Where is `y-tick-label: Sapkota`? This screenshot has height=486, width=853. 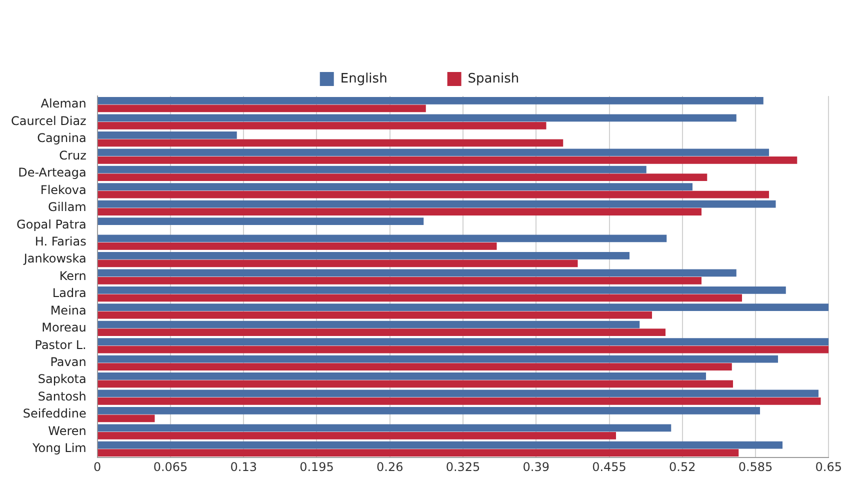
y-tick-label: Sapkota is located at coordinates (62, 379).